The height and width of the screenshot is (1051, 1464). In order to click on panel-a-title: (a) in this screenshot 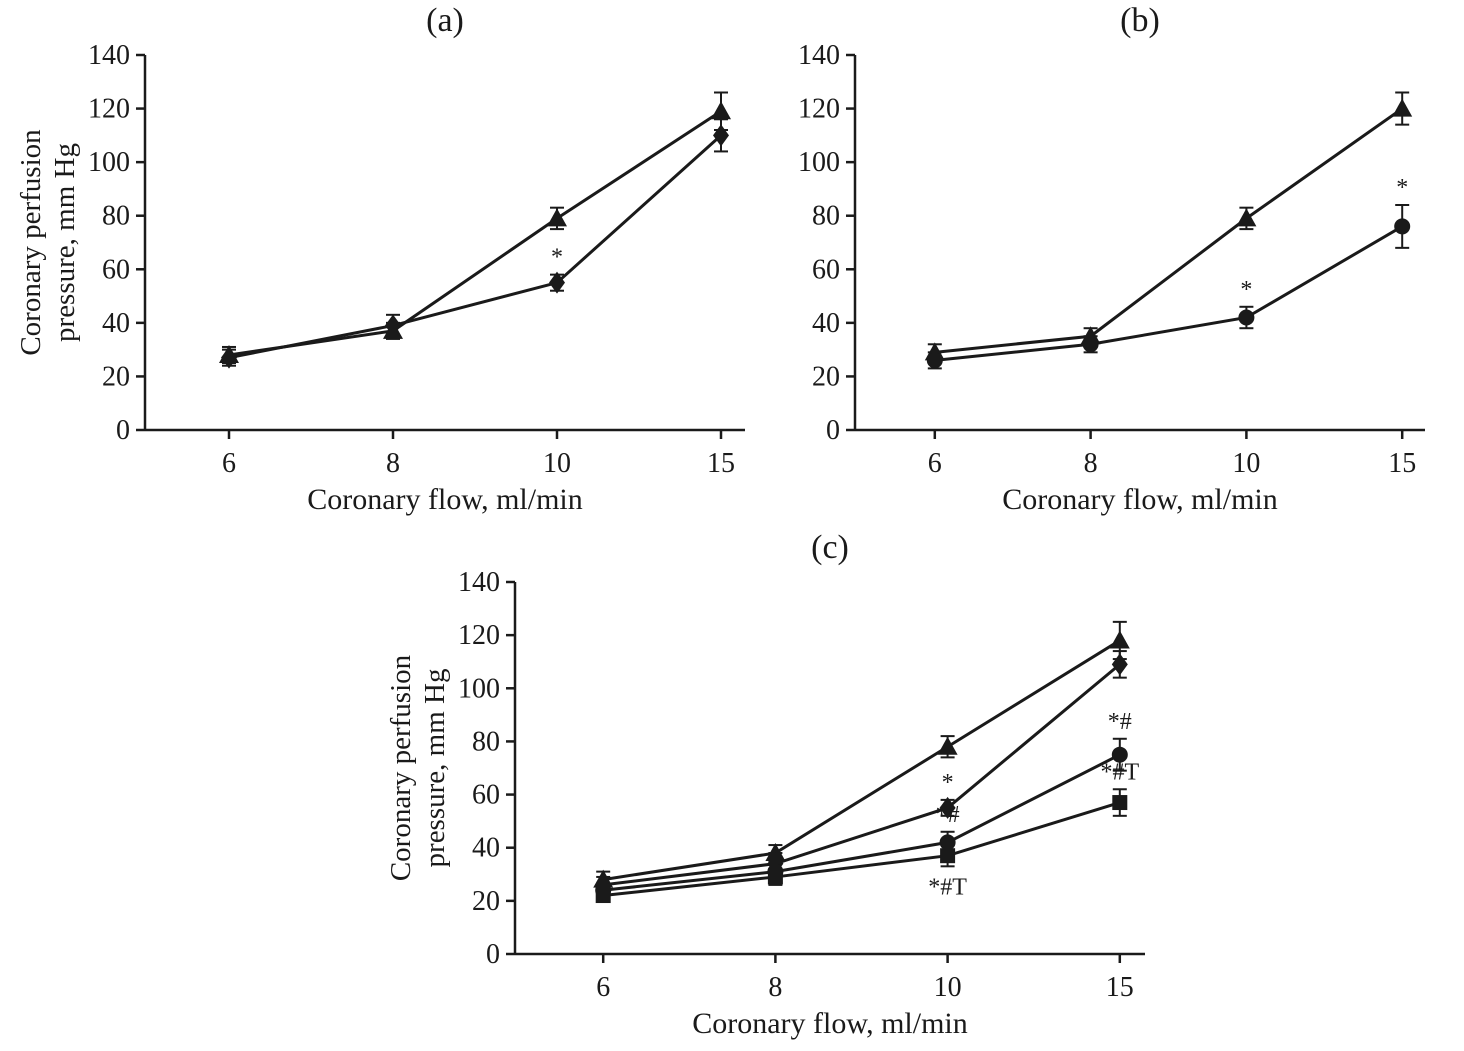, I will do `click(445, 20)`.